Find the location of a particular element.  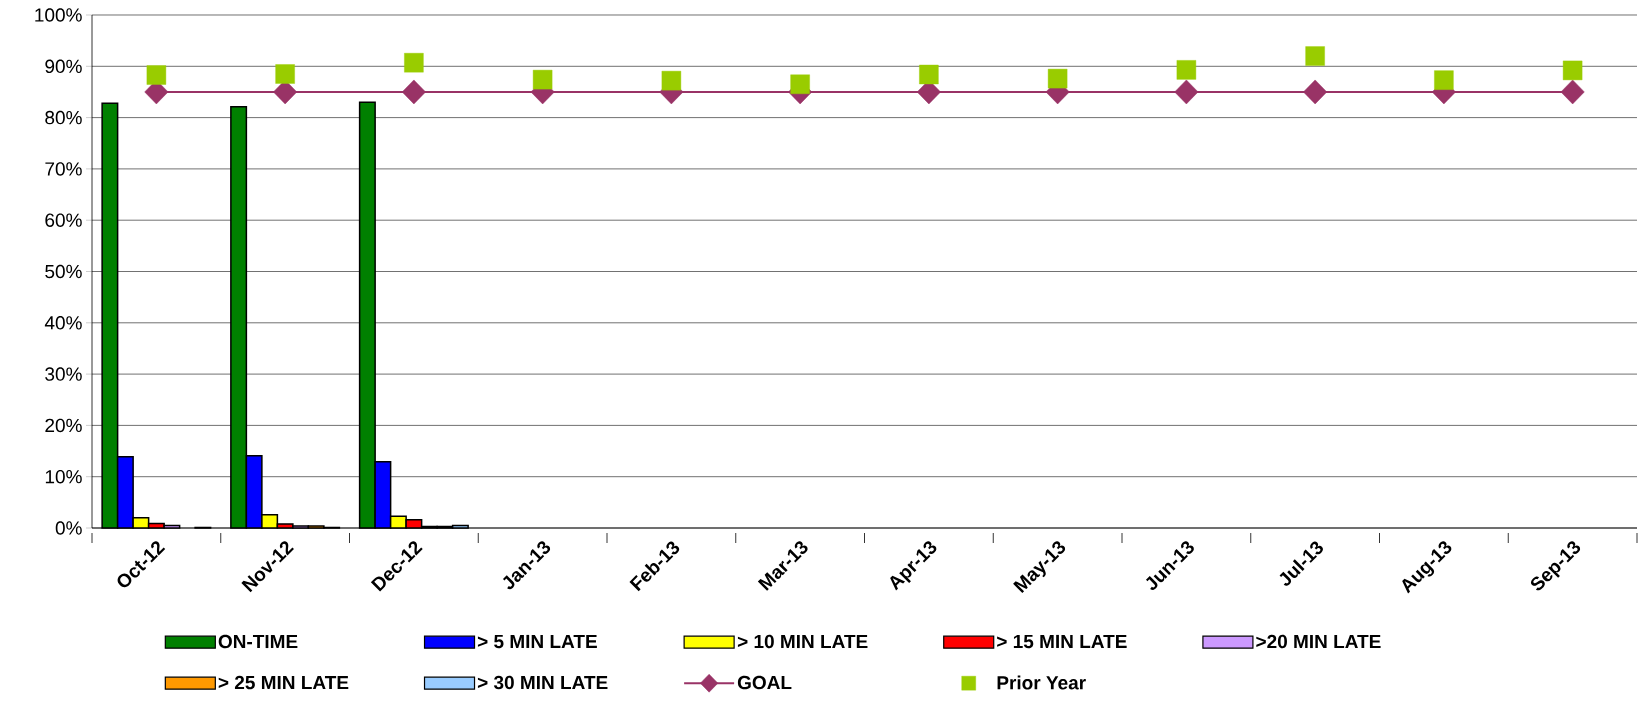

y-tick-label: 60% is located at coordinates (63, 220).